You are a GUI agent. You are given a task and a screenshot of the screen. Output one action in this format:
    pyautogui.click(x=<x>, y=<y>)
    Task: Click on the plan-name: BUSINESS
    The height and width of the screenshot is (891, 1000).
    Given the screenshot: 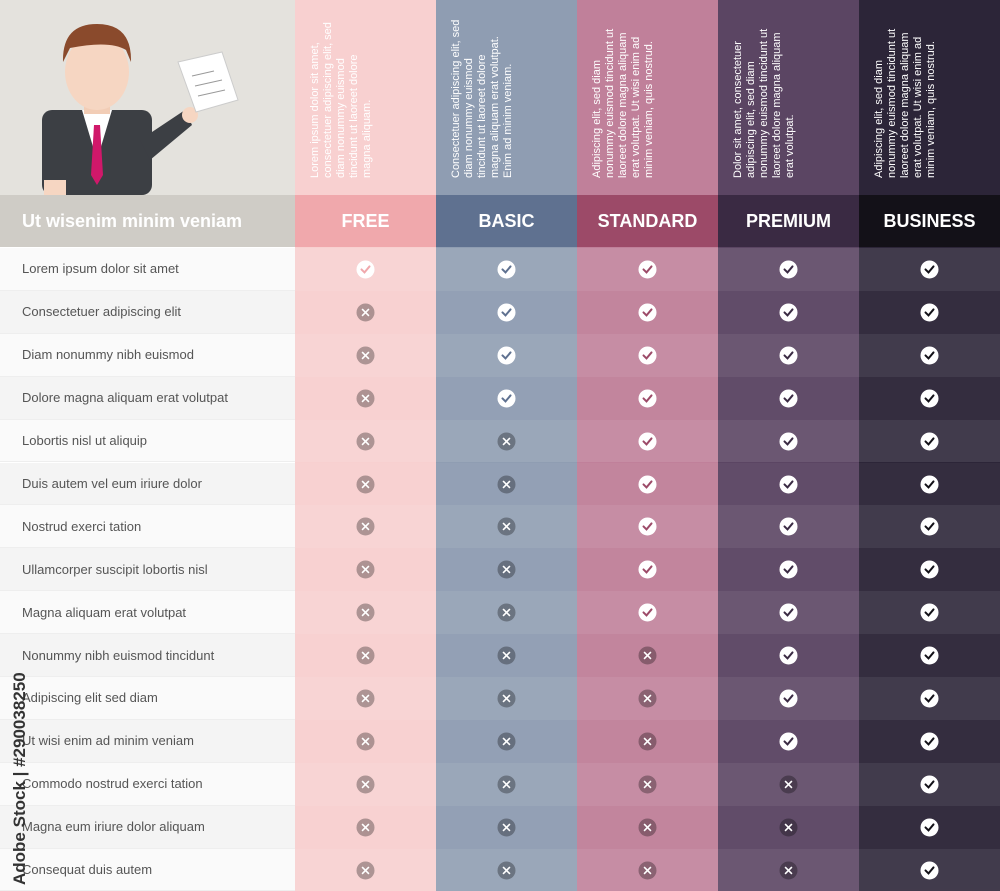 What is the action you would take?
    pyautogui.click(x=929, y=221)
    